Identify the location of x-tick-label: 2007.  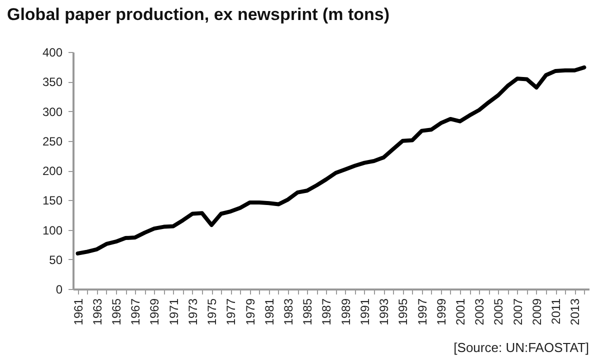
(517, 312).